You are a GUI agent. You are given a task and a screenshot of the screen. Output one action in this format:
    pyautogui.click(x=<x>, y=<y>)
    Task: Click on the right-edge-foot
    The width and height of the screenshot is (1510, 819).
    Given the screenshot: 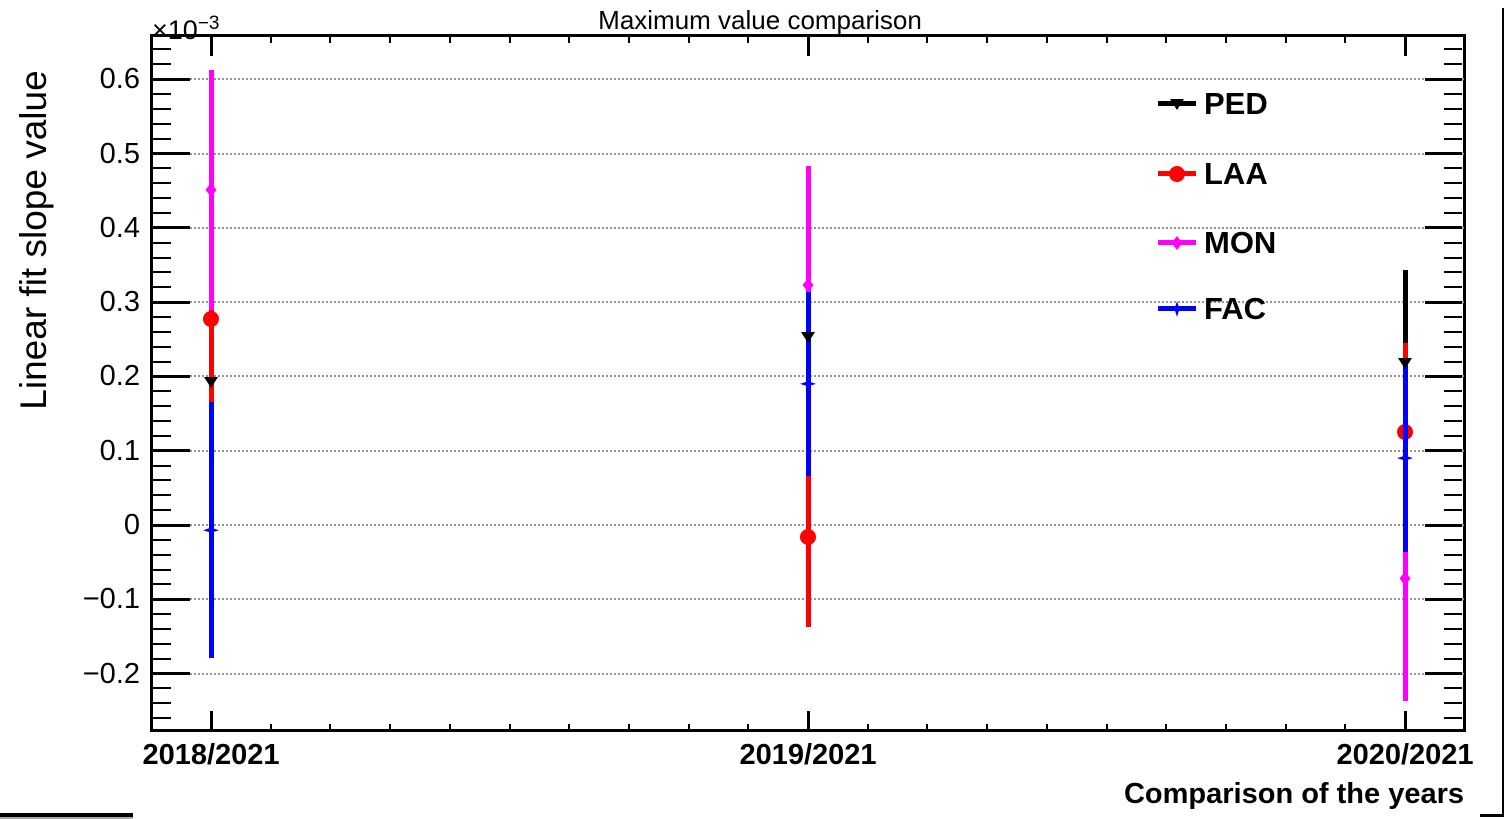 What is the action you would take?
    pyautogui.click(x=1492, y=815)
    